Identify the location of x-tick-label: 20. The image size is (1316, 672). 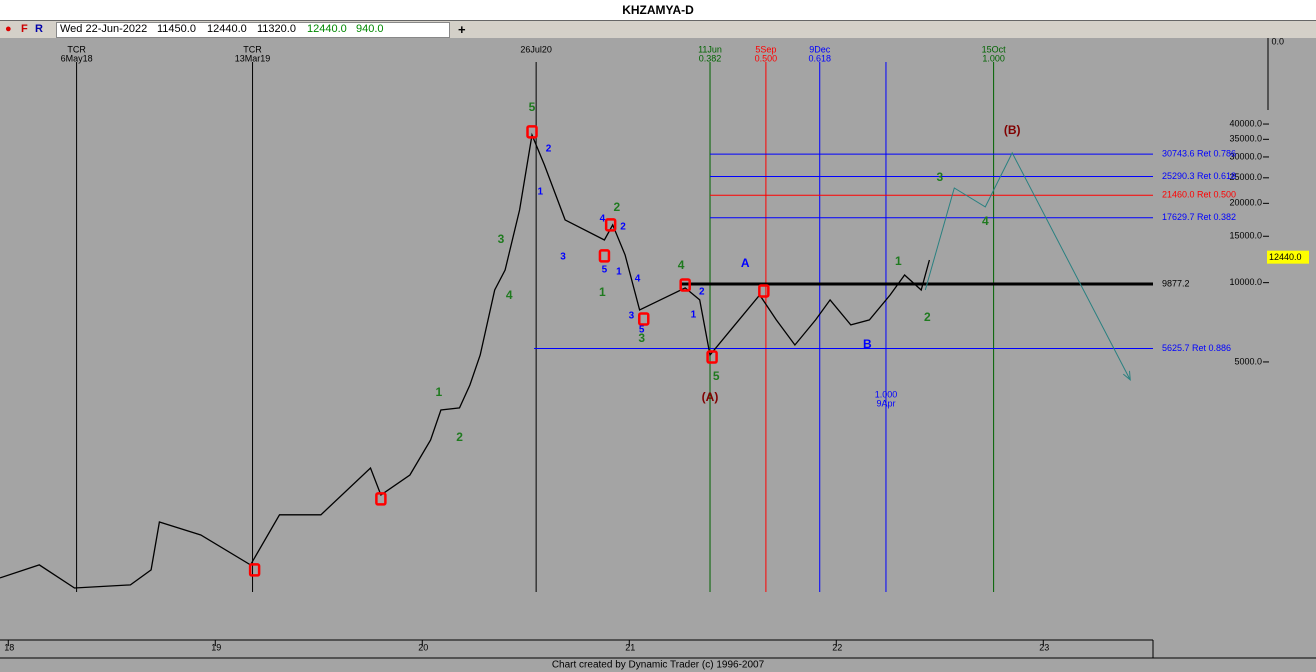
(423, 647).